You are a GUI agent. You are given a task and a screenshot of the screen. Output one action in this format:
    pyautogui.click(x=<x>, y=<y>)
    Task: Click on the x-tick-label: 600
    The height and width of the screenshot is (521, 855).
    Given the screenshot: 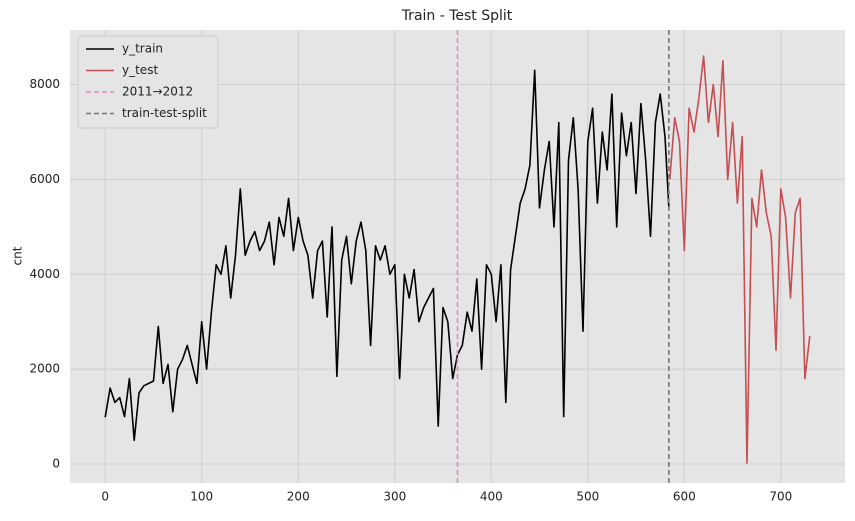 What is the action you would take?
    pyautogui.click(x=684, y=497)
    